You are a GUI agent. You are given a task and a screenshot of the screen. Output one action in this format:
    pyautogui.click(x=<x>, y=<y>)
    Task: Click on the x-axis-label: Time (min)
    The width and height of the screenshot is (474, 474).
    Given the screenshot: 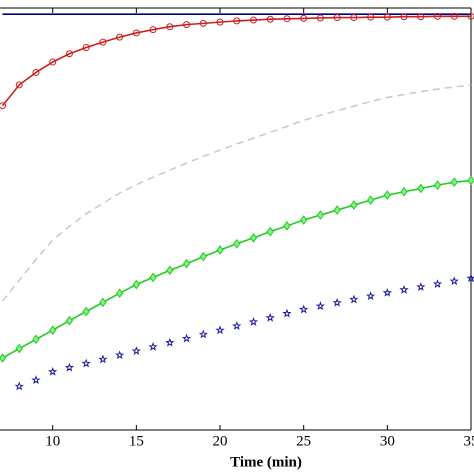 What is the action you would take?
    pyautogui.click(x=266, y=462)
    